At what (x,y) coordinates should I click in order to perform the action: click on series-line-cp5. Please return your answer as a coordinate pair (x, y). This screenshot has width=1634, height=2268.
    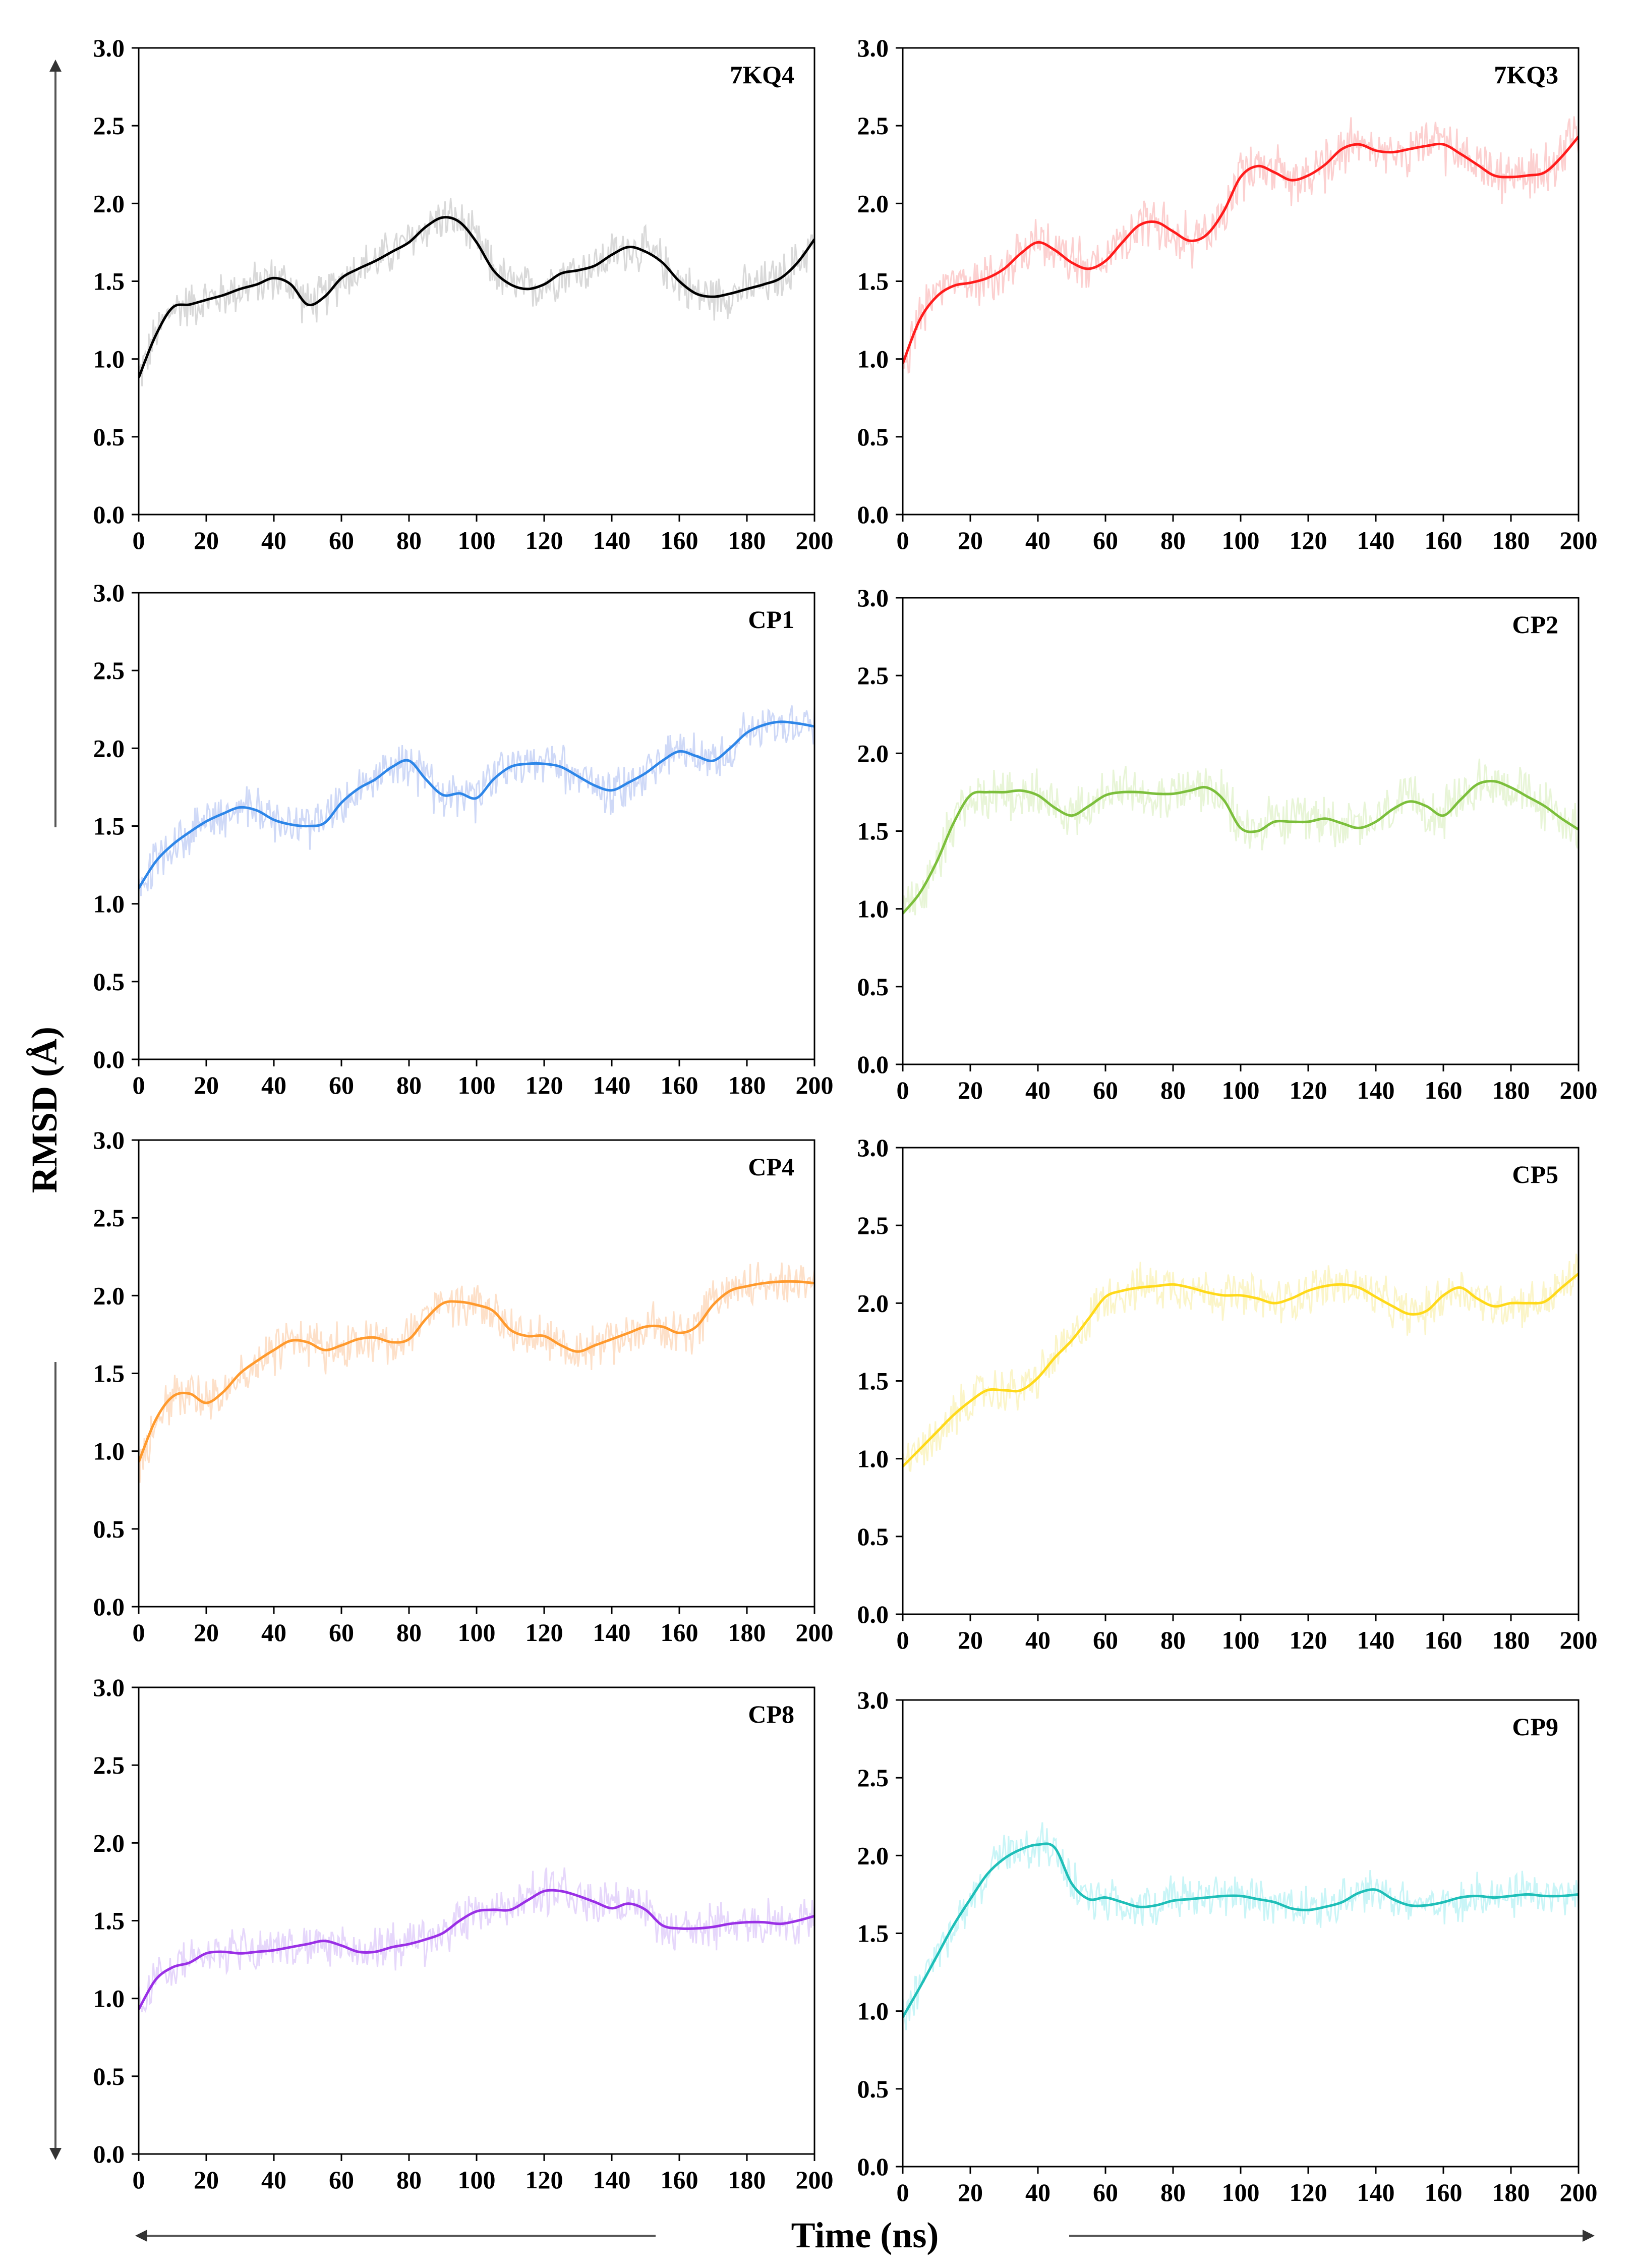
    Looking at the image, I should click on (1241, 1369).